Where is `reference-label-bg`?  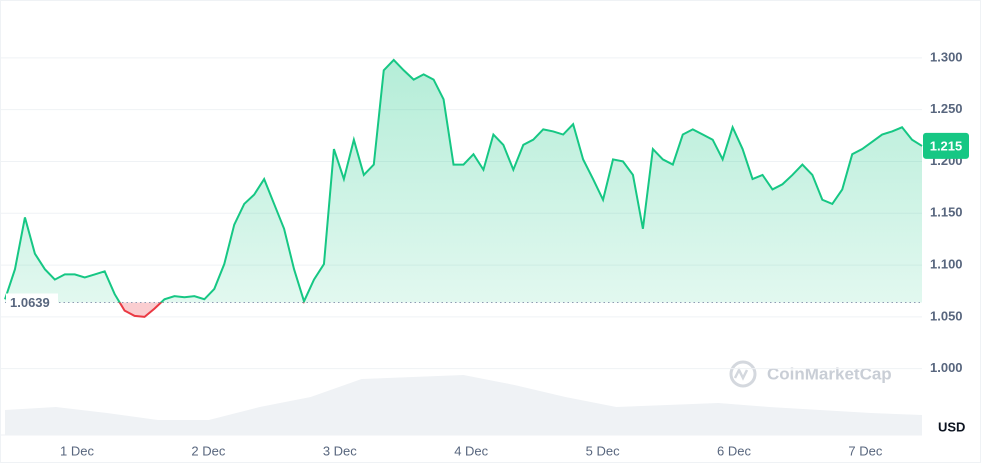
reference-label-bg is located at coordinates (32, 302).